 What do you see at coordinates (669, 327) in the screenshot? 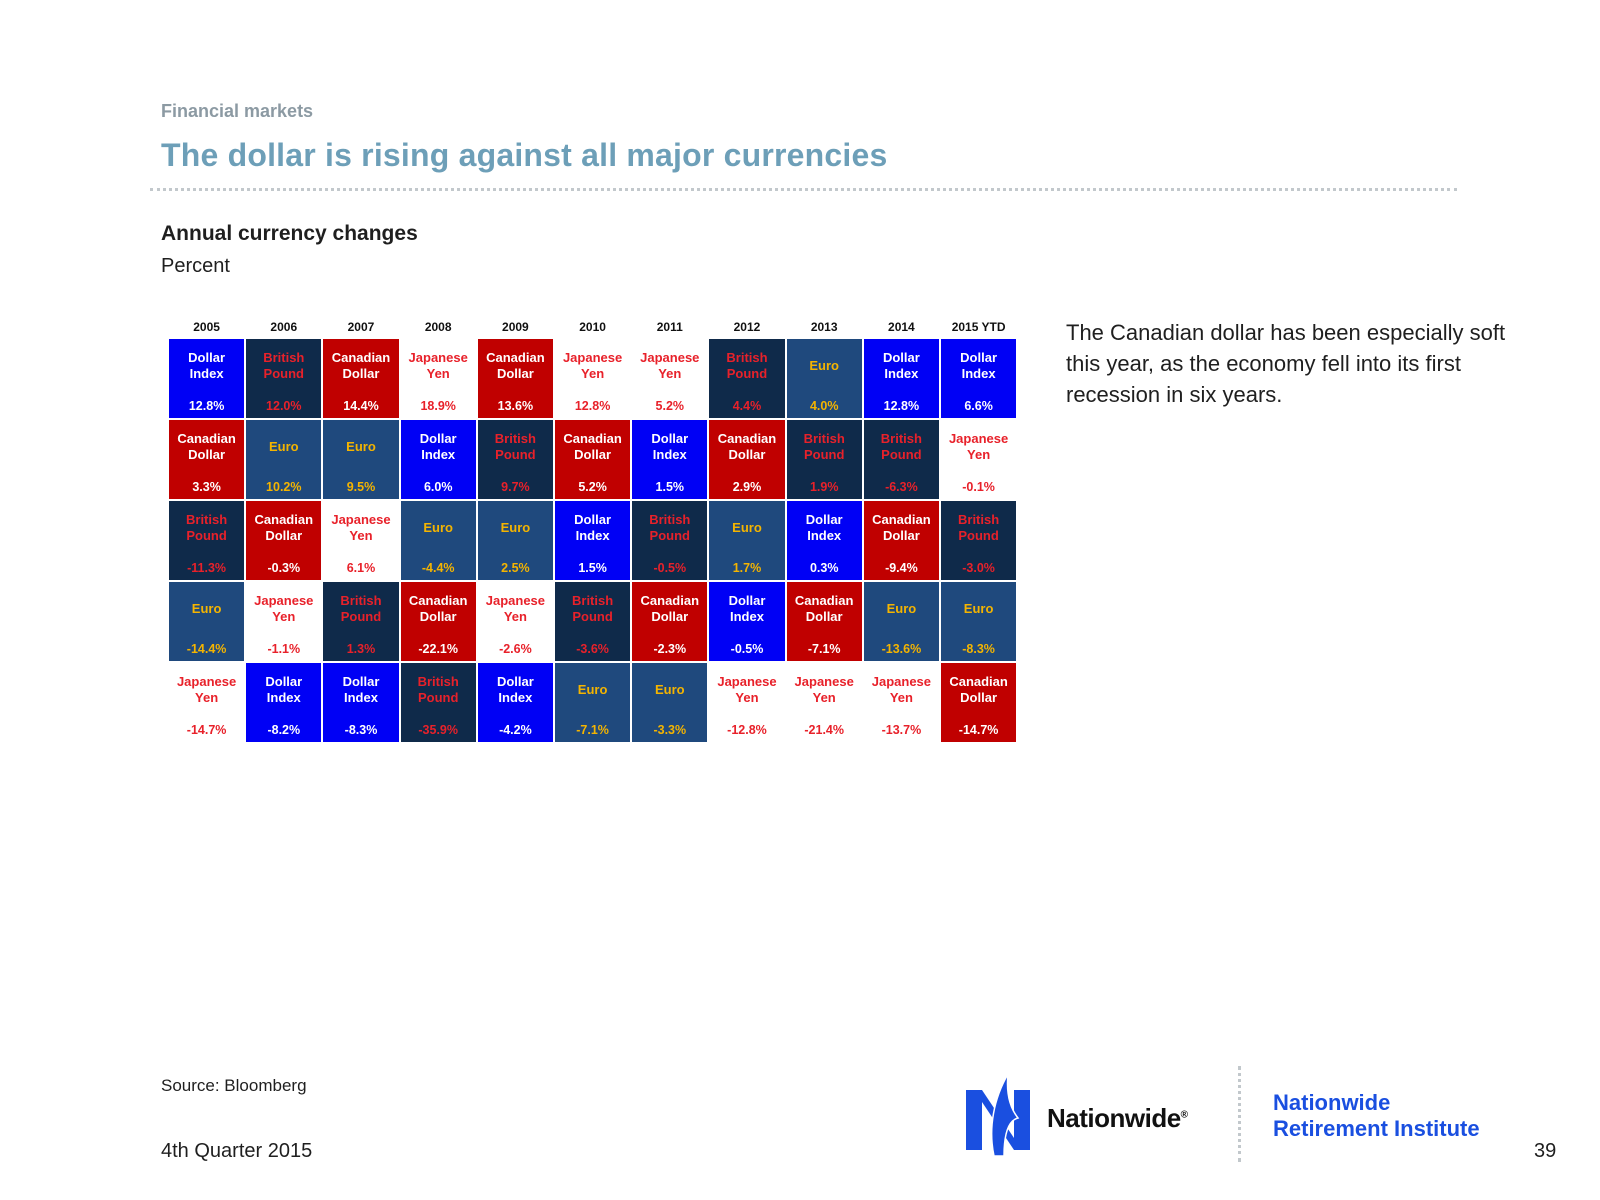
I see `year-label-2011: 2011` at bounding box center [669, 327].